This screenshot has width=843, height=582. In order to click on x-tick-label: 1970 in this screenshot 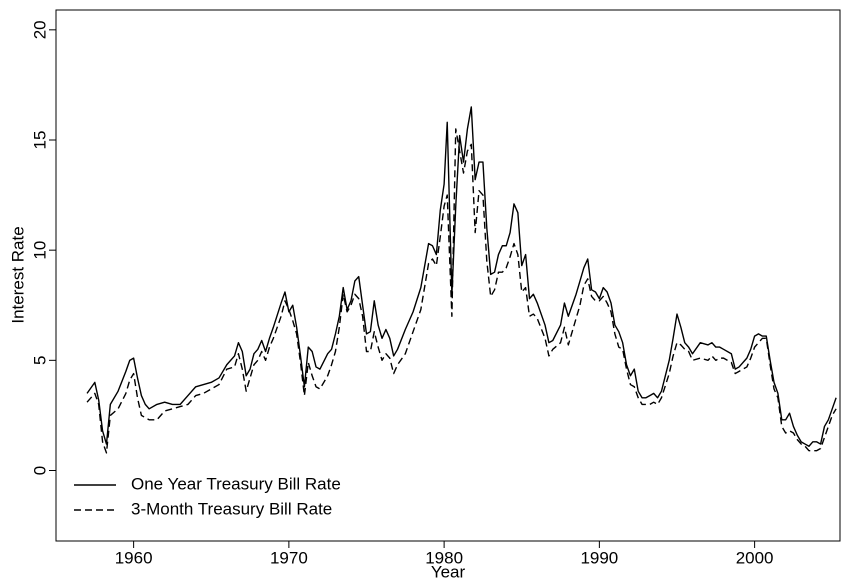, I will do `click(289, 557)`.